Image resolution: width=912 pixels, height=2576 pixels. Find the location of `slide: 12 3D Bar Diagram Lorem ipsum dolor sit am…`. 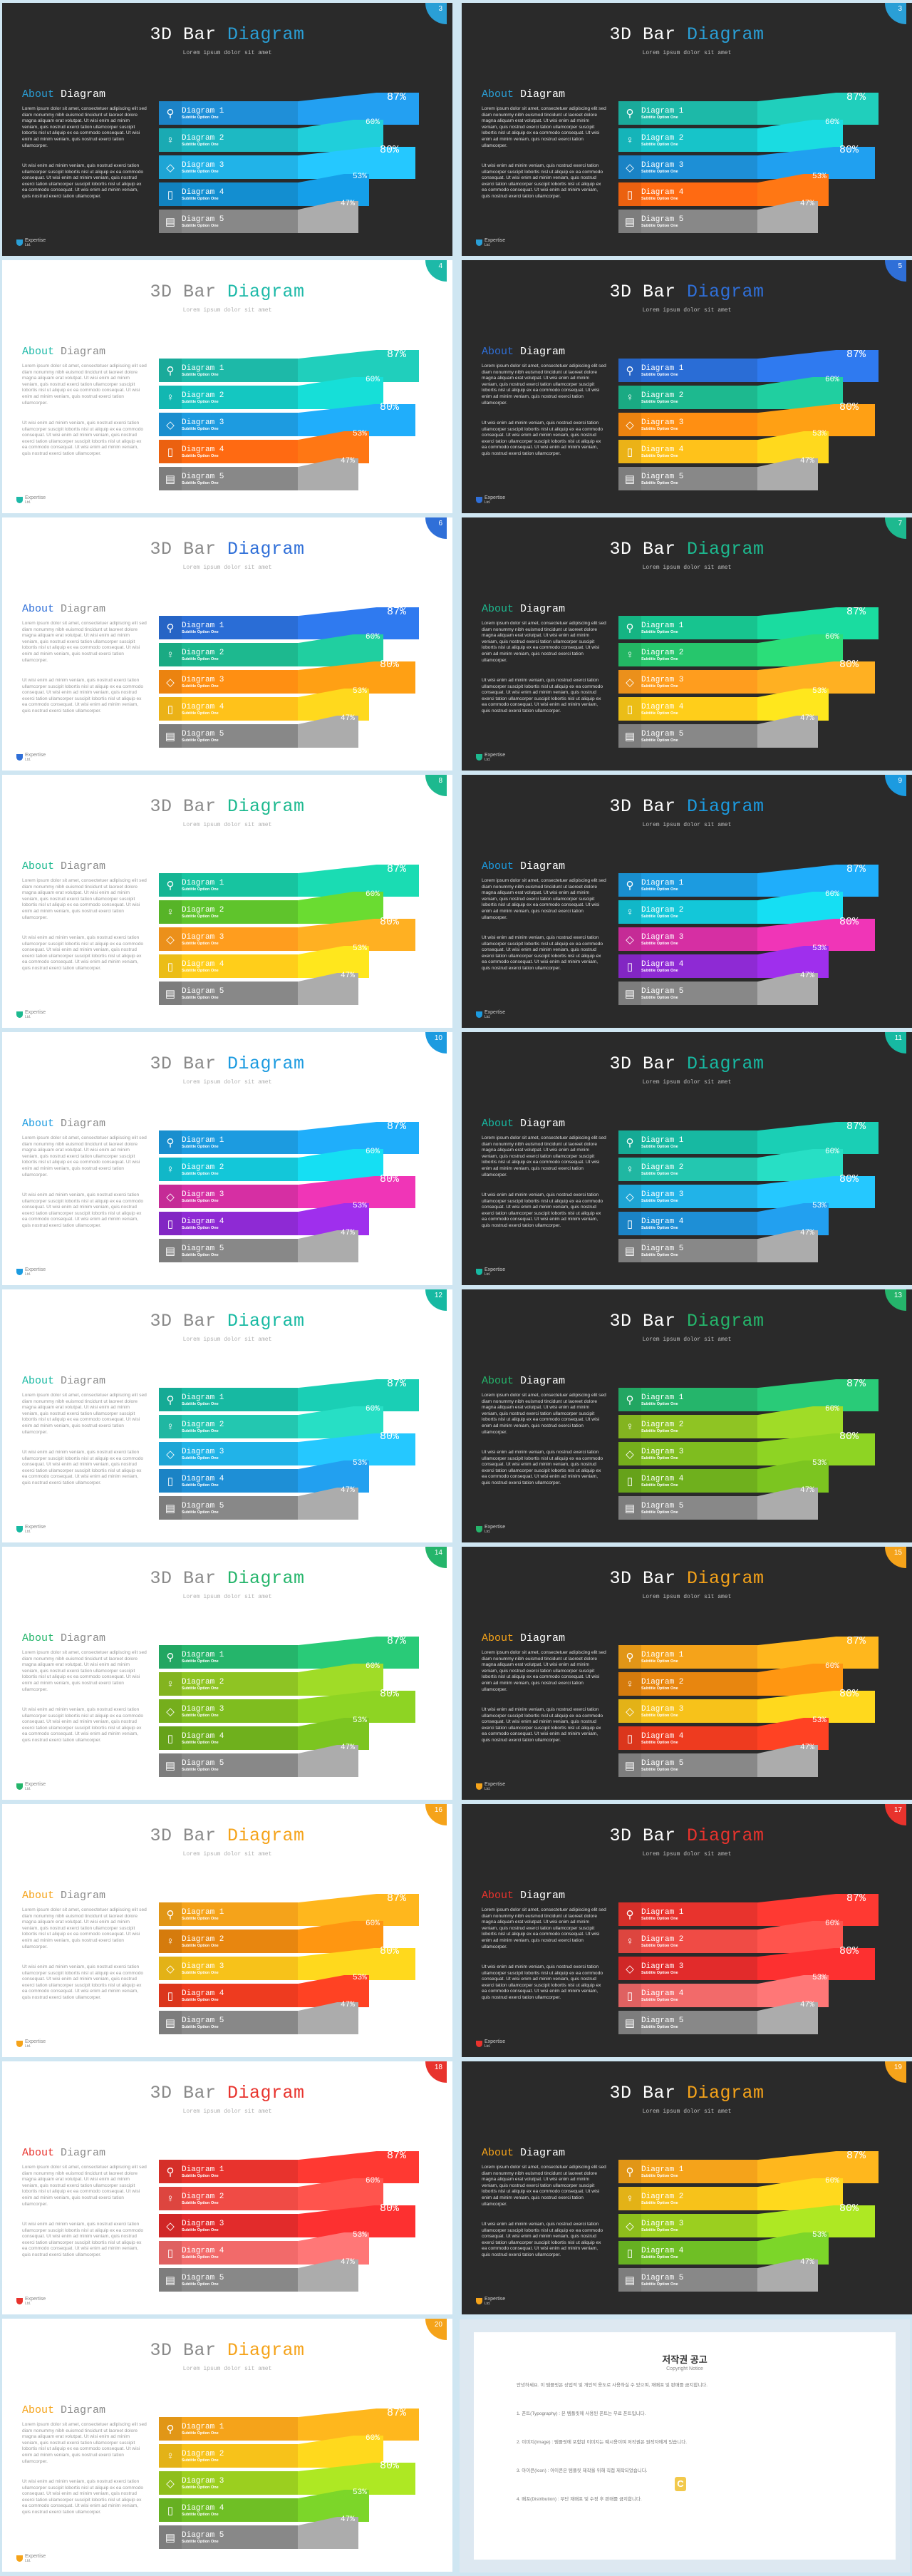

slide: 12 3D Bar Diagram Lorem ipsum dolor sit am… is located at coordinates (227, 1415).